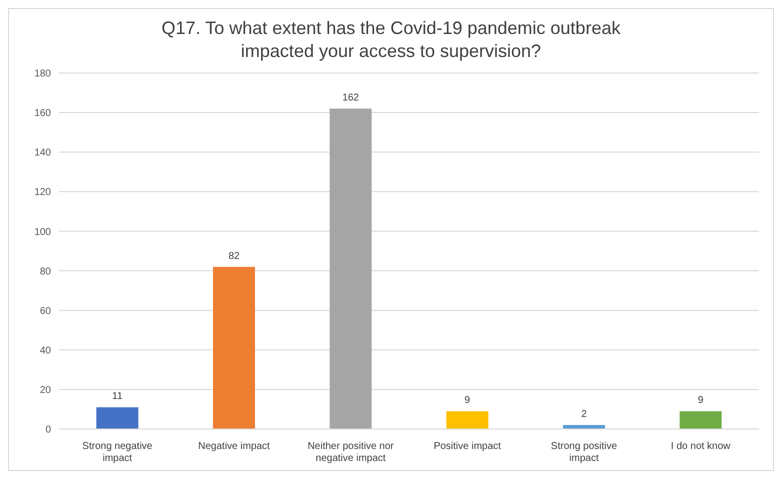 Image resolution: width=782 pixels, height=479 pixels. Describe the element at coordinates (351, 98) in the screenshot. I see `data-label: 162` at that location.